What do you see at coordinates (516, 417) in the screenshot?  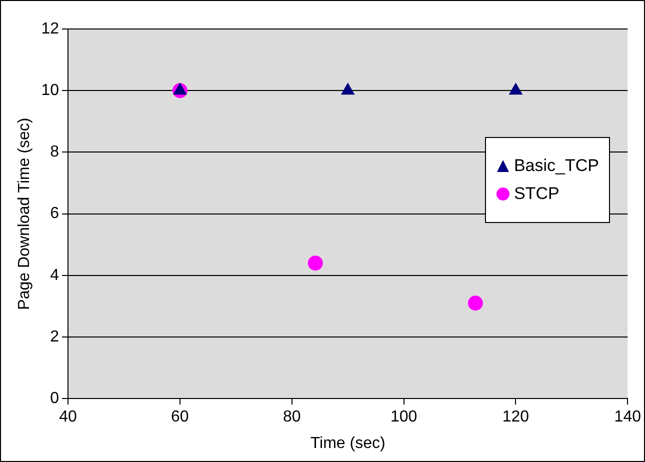 I see `x-tick-label: 120` at bounding box center [516, 417].